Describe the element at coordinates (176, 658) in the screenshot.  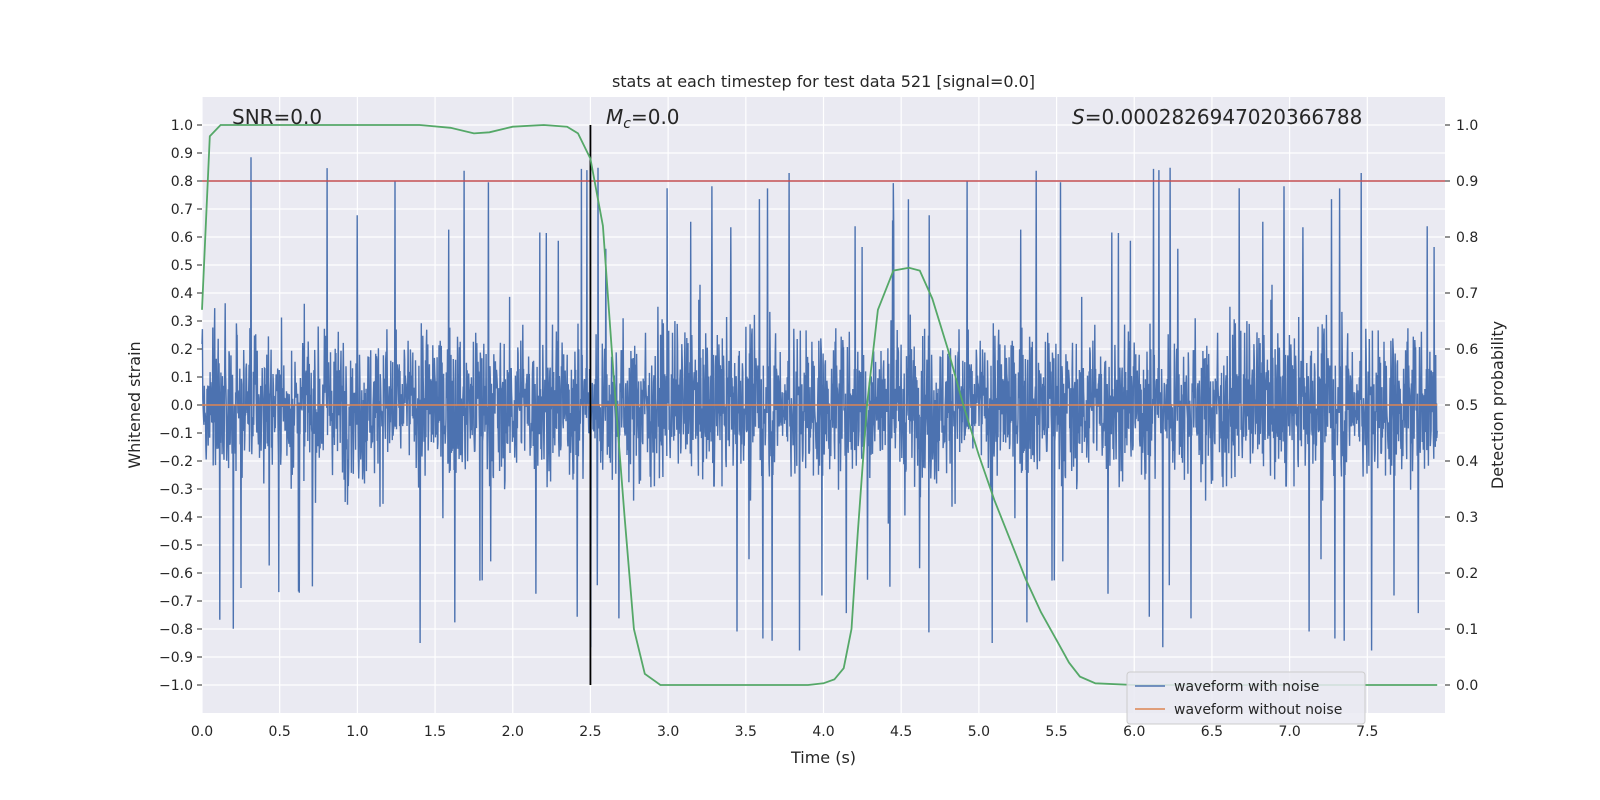
I see `y-tick-label-19: −0.9` at that location.